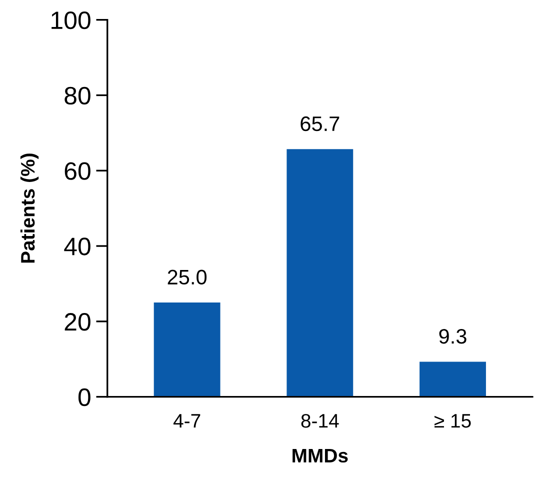 This screenshot has height=496, width=545. Describe the element at coordinates (77, 322) in the screenshot. I see `y-tick-label: 20` at that location.